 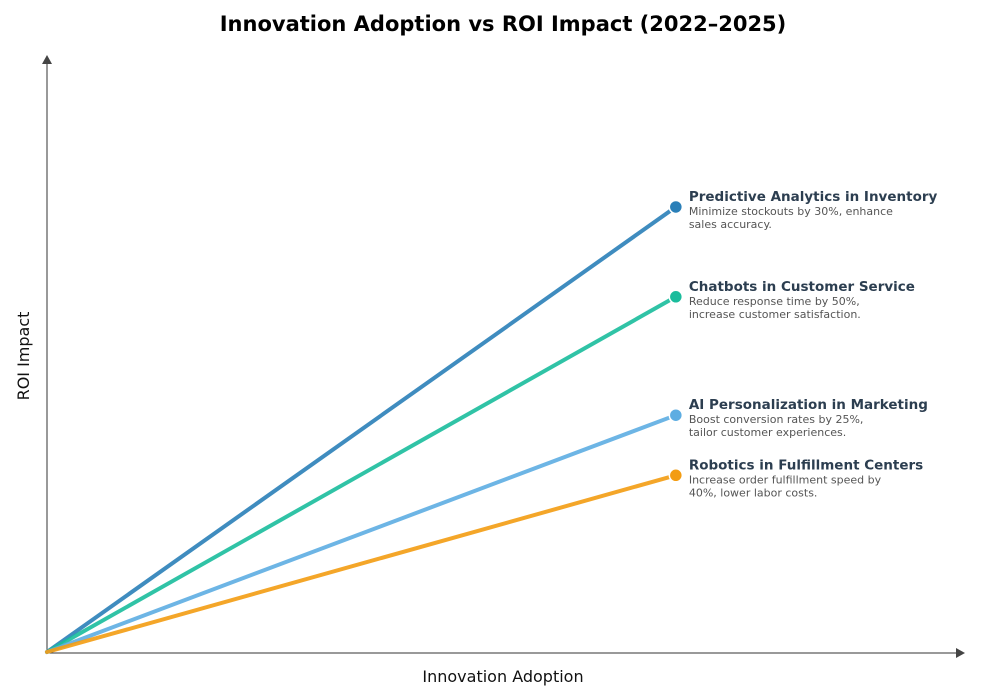 What do you see at coordinates (47, 59) in the screenshot?
I see `y-axis-arrow-icon` at bounding box center [47, 59].